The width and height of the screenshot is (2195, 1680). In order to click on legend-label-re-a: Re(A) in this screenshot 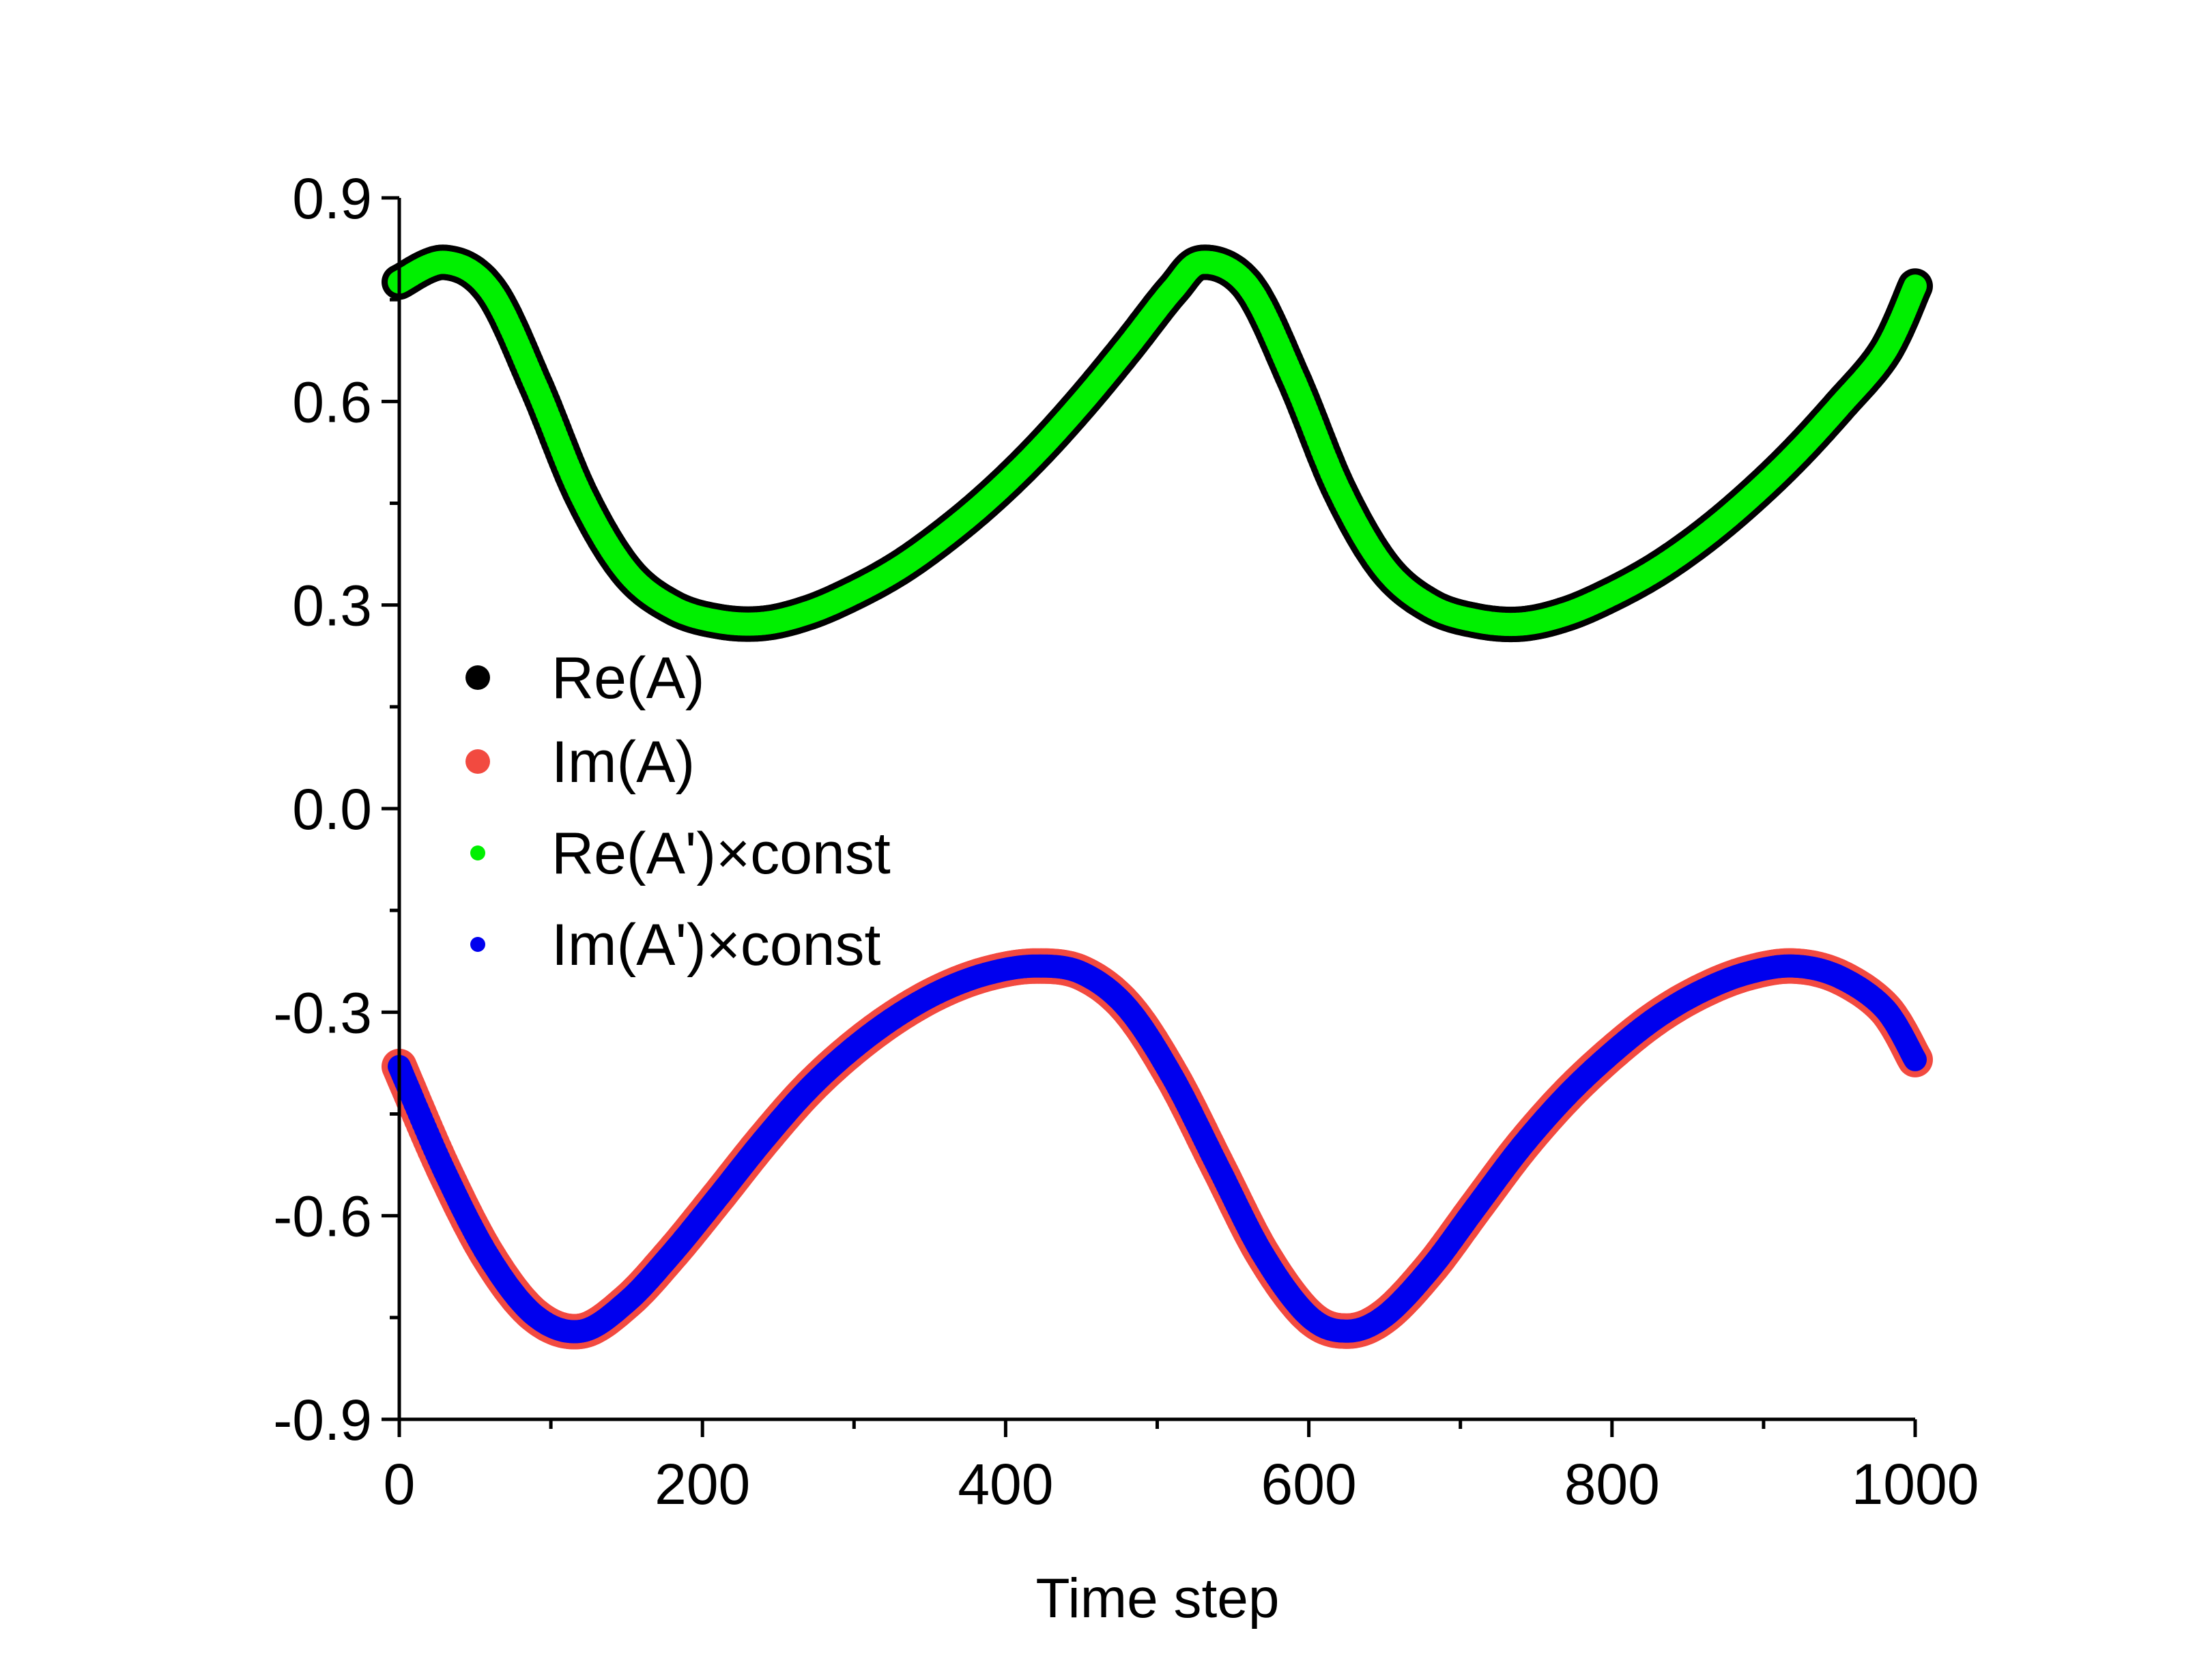, I will do `click(628, 678)`.